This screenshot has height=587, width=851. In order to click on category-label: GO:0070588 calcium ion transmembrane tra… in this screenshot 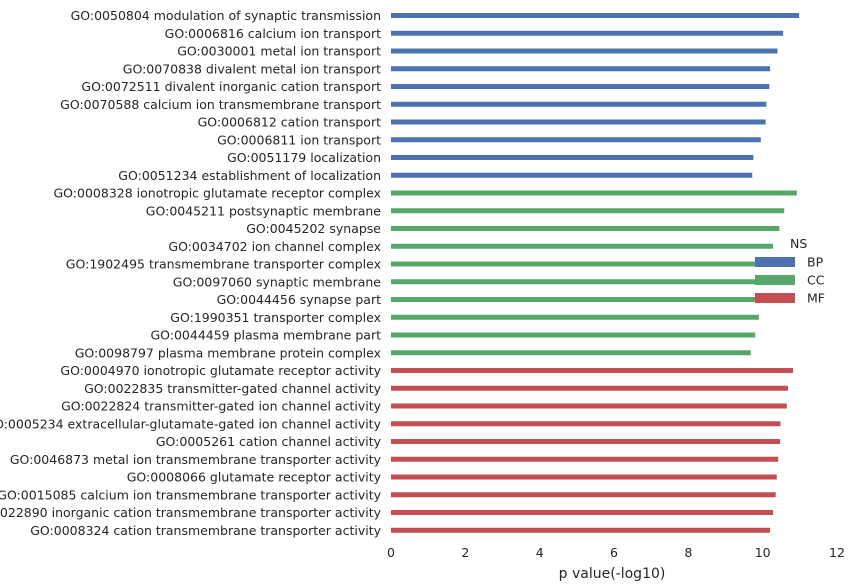, I will do `click(220, 104)`.